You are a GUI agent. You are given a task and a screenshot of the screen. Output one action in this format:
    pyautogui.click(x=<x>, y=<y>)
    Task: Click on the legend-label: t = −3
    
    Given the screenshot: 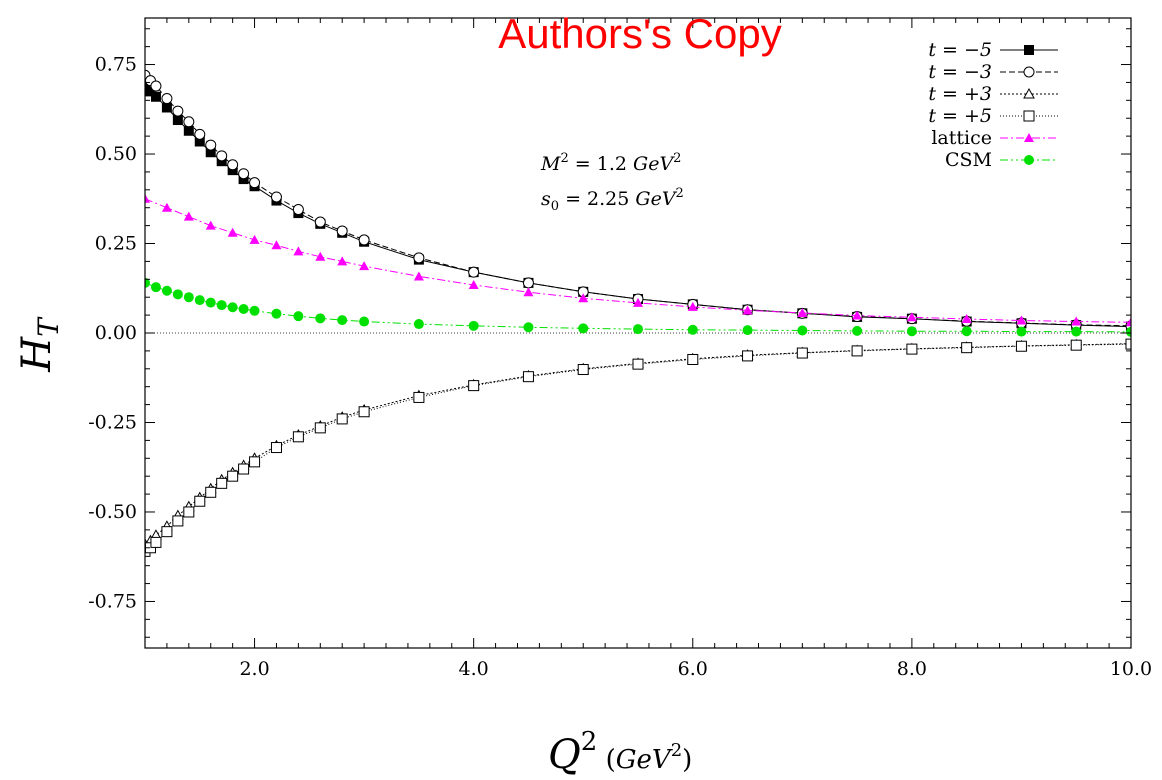 What is the action you would take?
    pyautogui.click(x=960, y=72)
    